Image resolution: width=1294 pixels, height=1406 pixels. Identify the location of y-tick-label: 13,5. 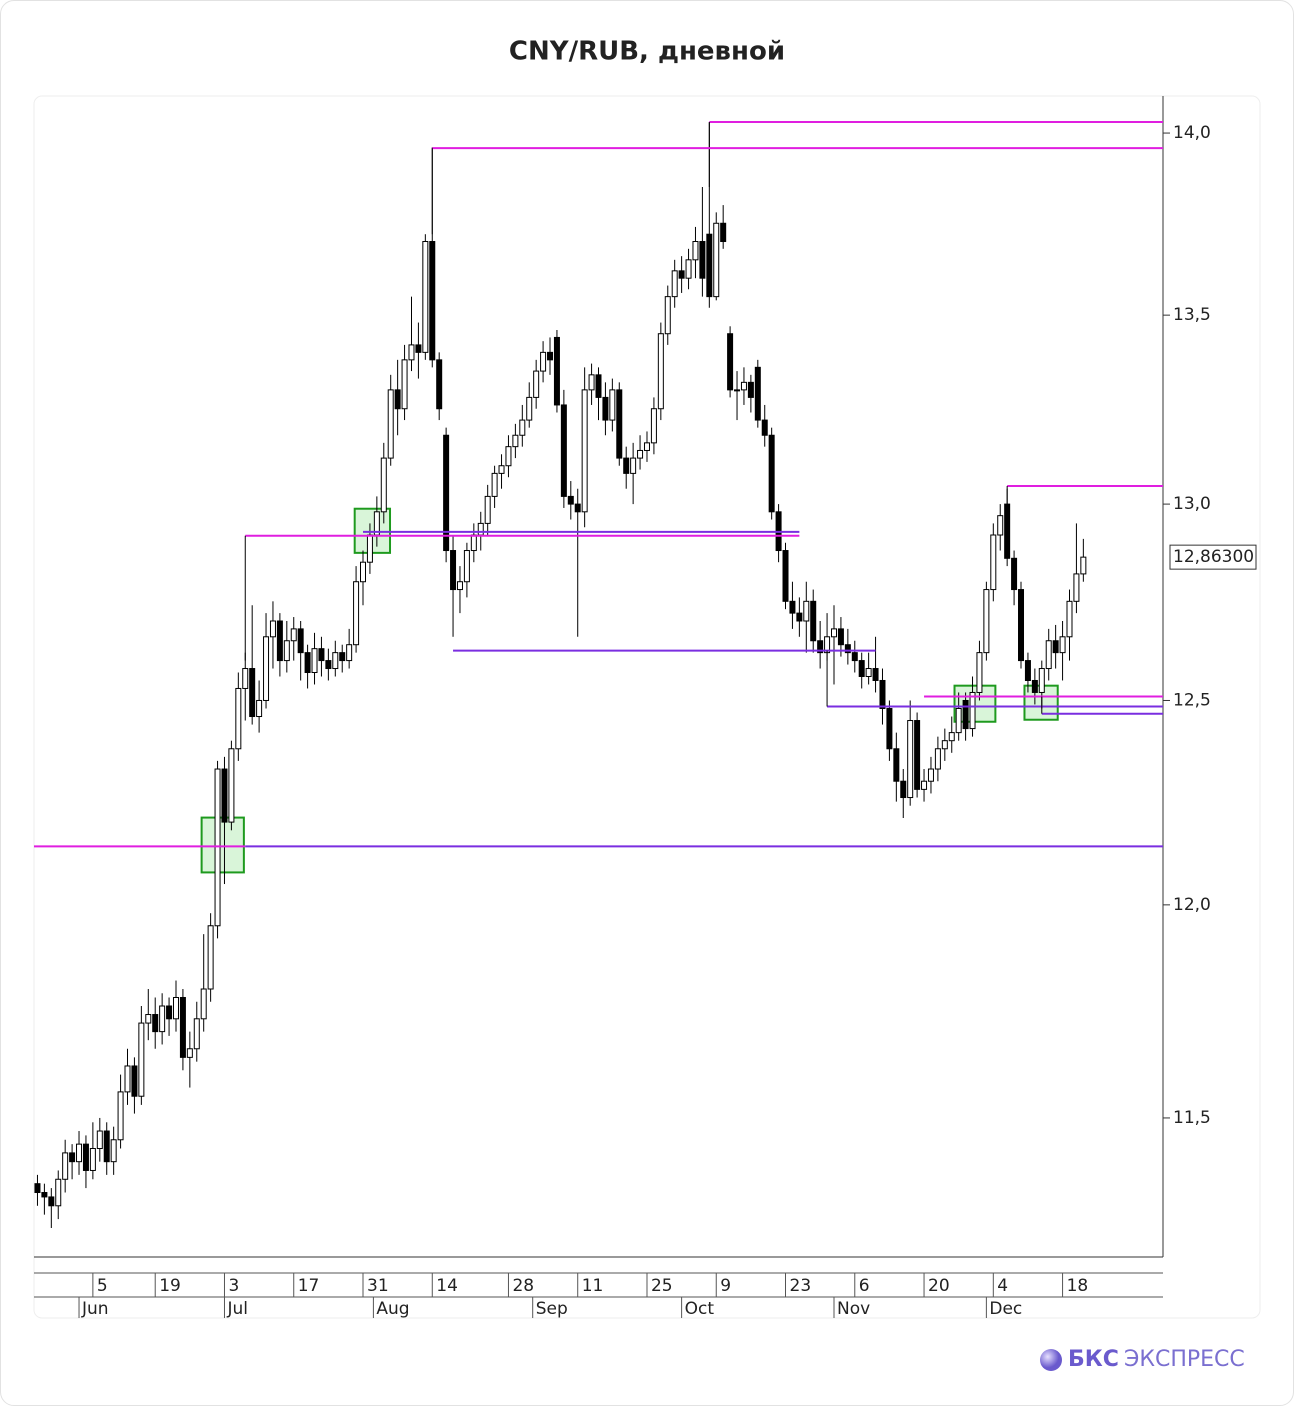
(1192, 315).